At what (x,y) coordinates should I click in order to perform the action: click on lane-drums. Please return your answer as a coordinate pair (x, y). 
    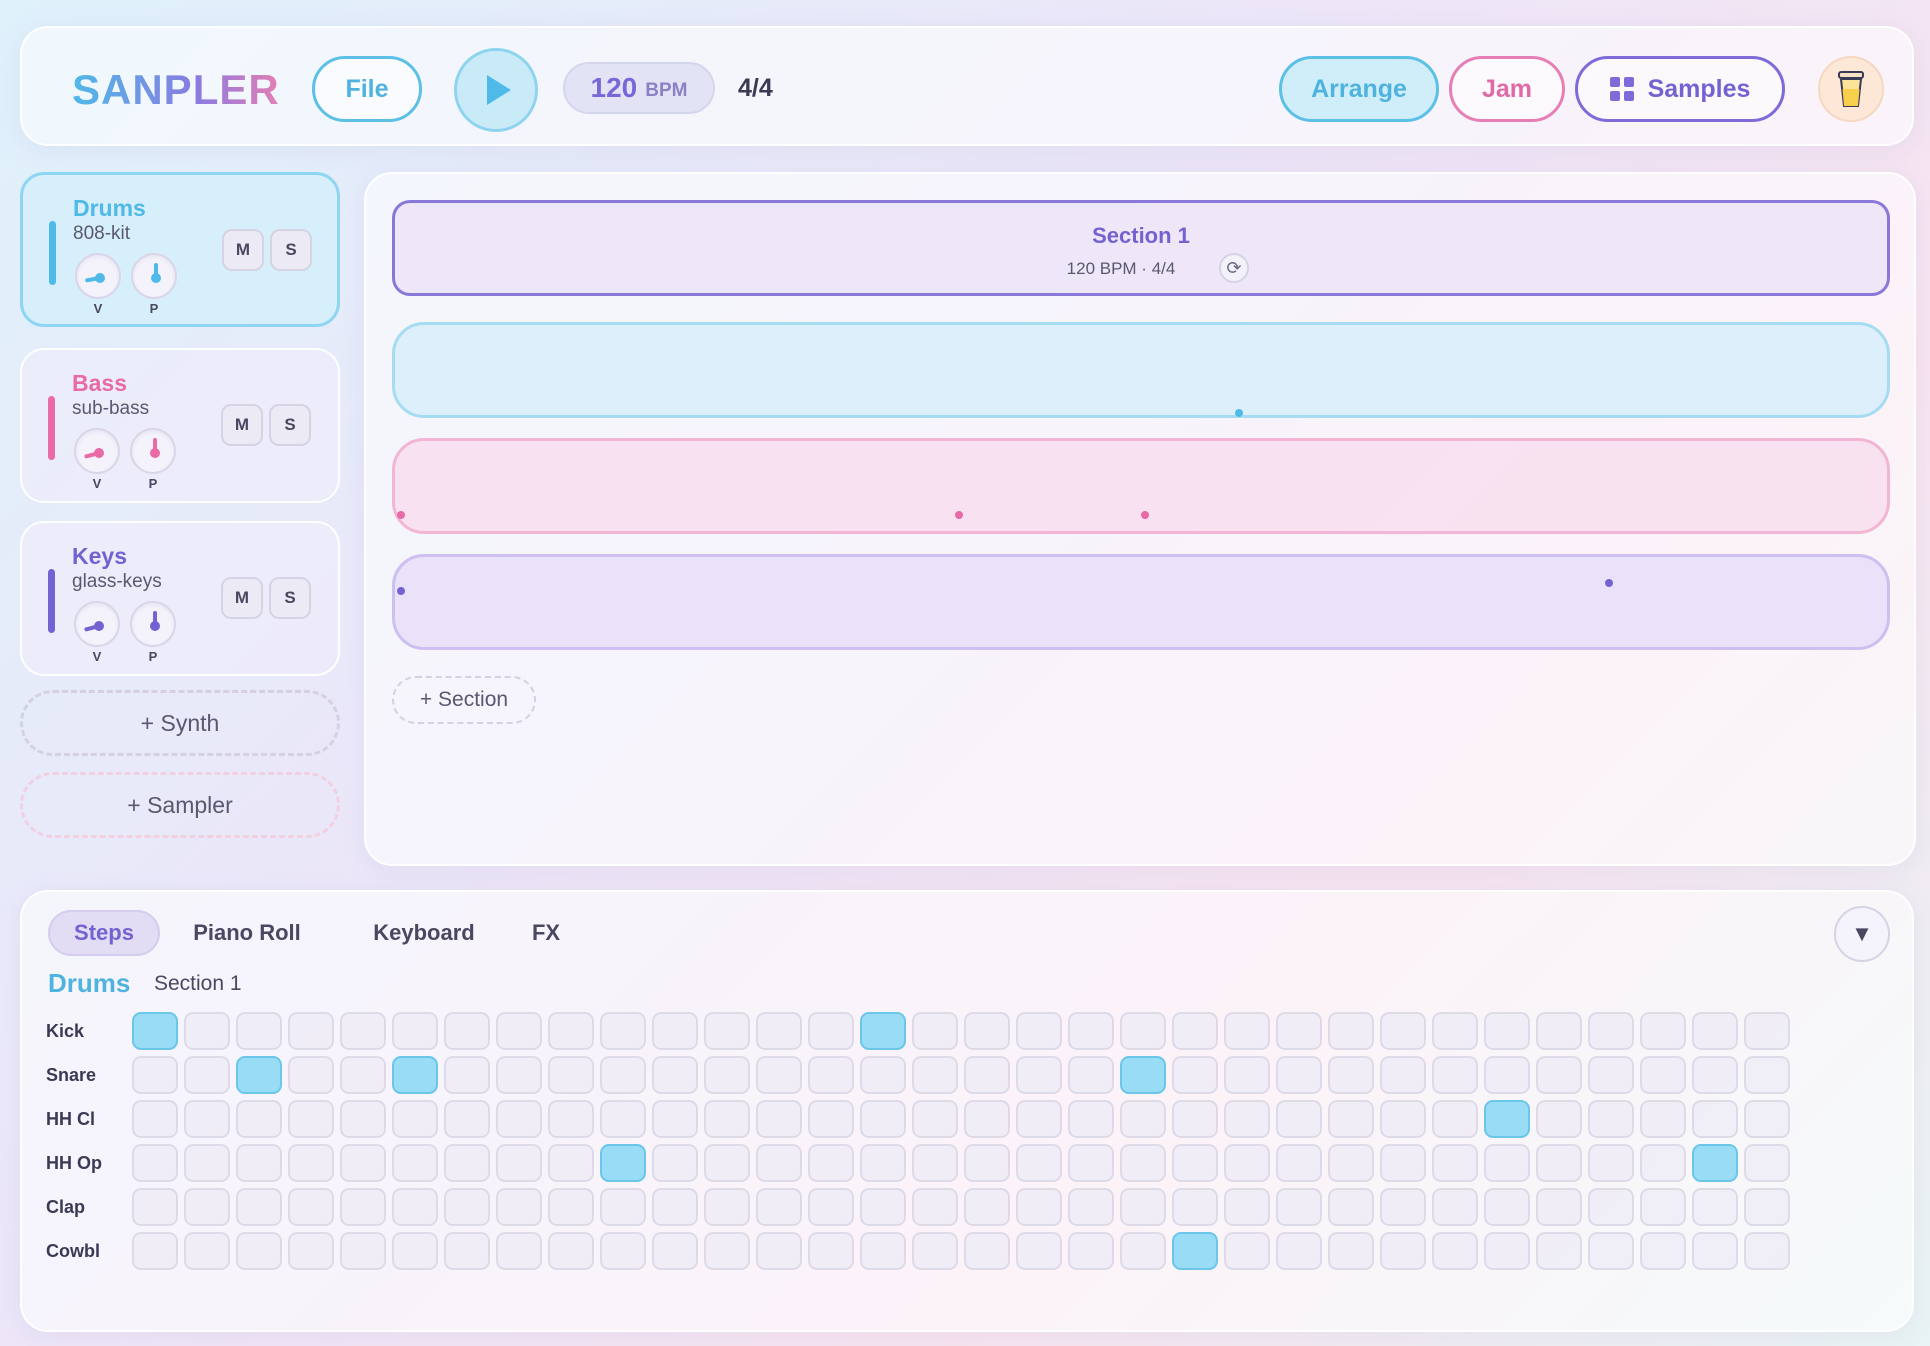
    Looking at the image, I should click on (1141, 370).